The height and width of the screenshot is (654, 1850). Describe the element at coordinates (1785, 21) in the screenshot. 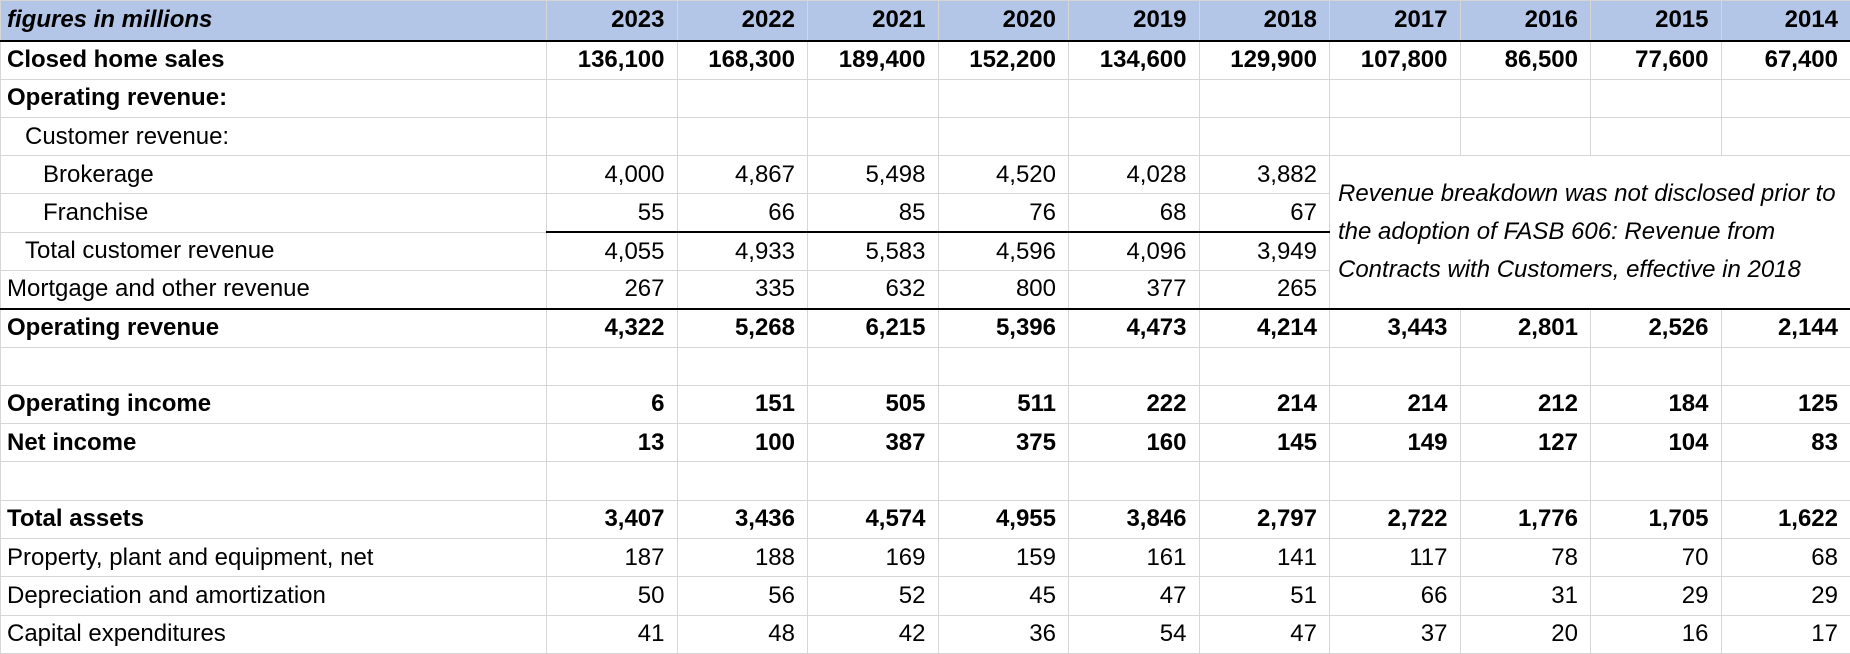

I see `year-header: 2014` at that location.